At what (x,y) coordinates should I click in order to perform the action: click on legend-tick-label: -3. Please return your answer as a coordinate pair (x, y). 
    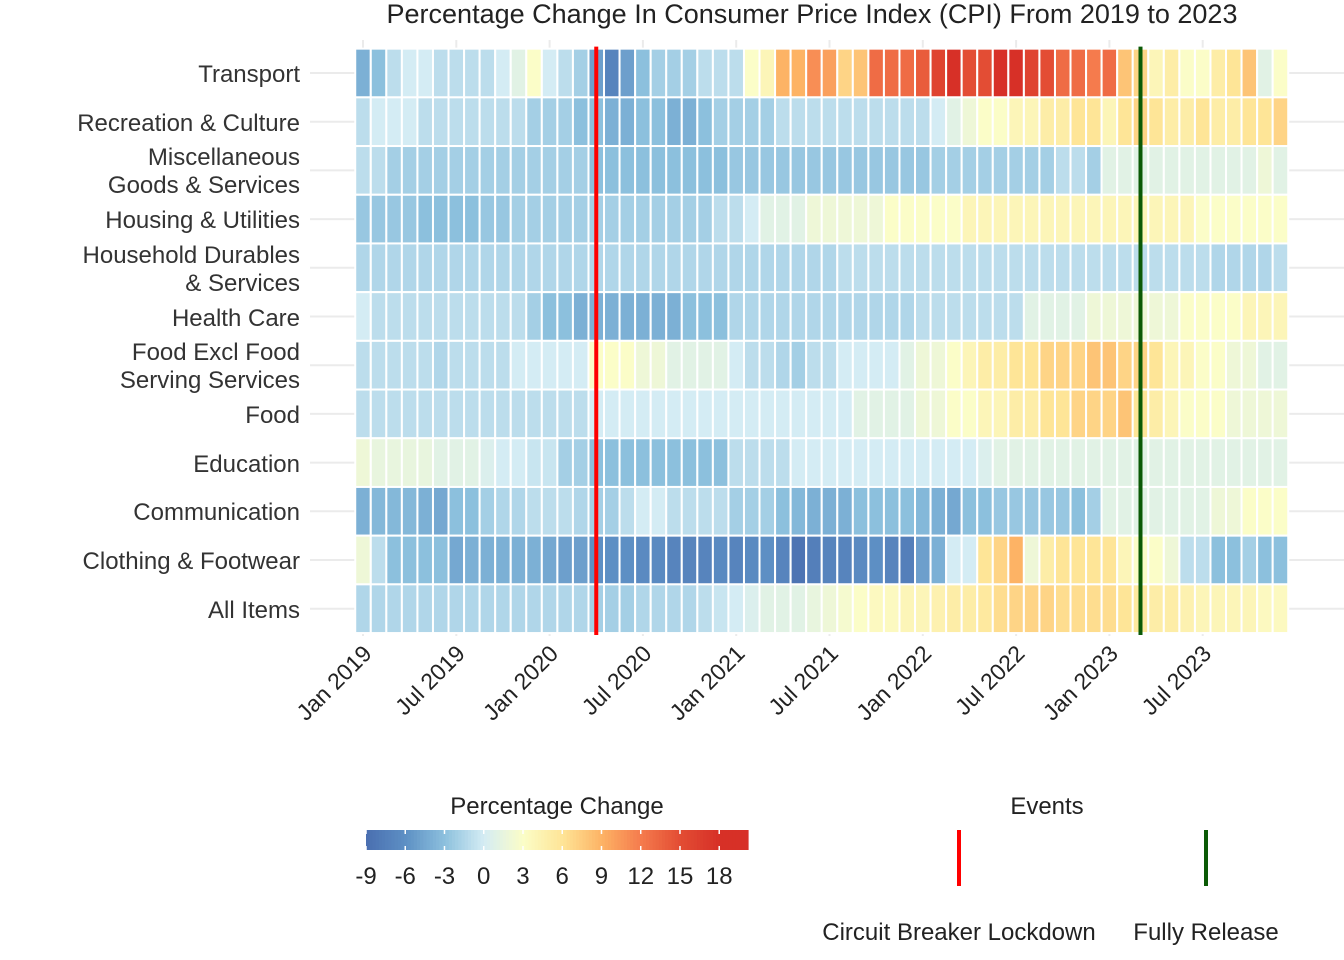
    Looking at the image, I should click on (444, 876).